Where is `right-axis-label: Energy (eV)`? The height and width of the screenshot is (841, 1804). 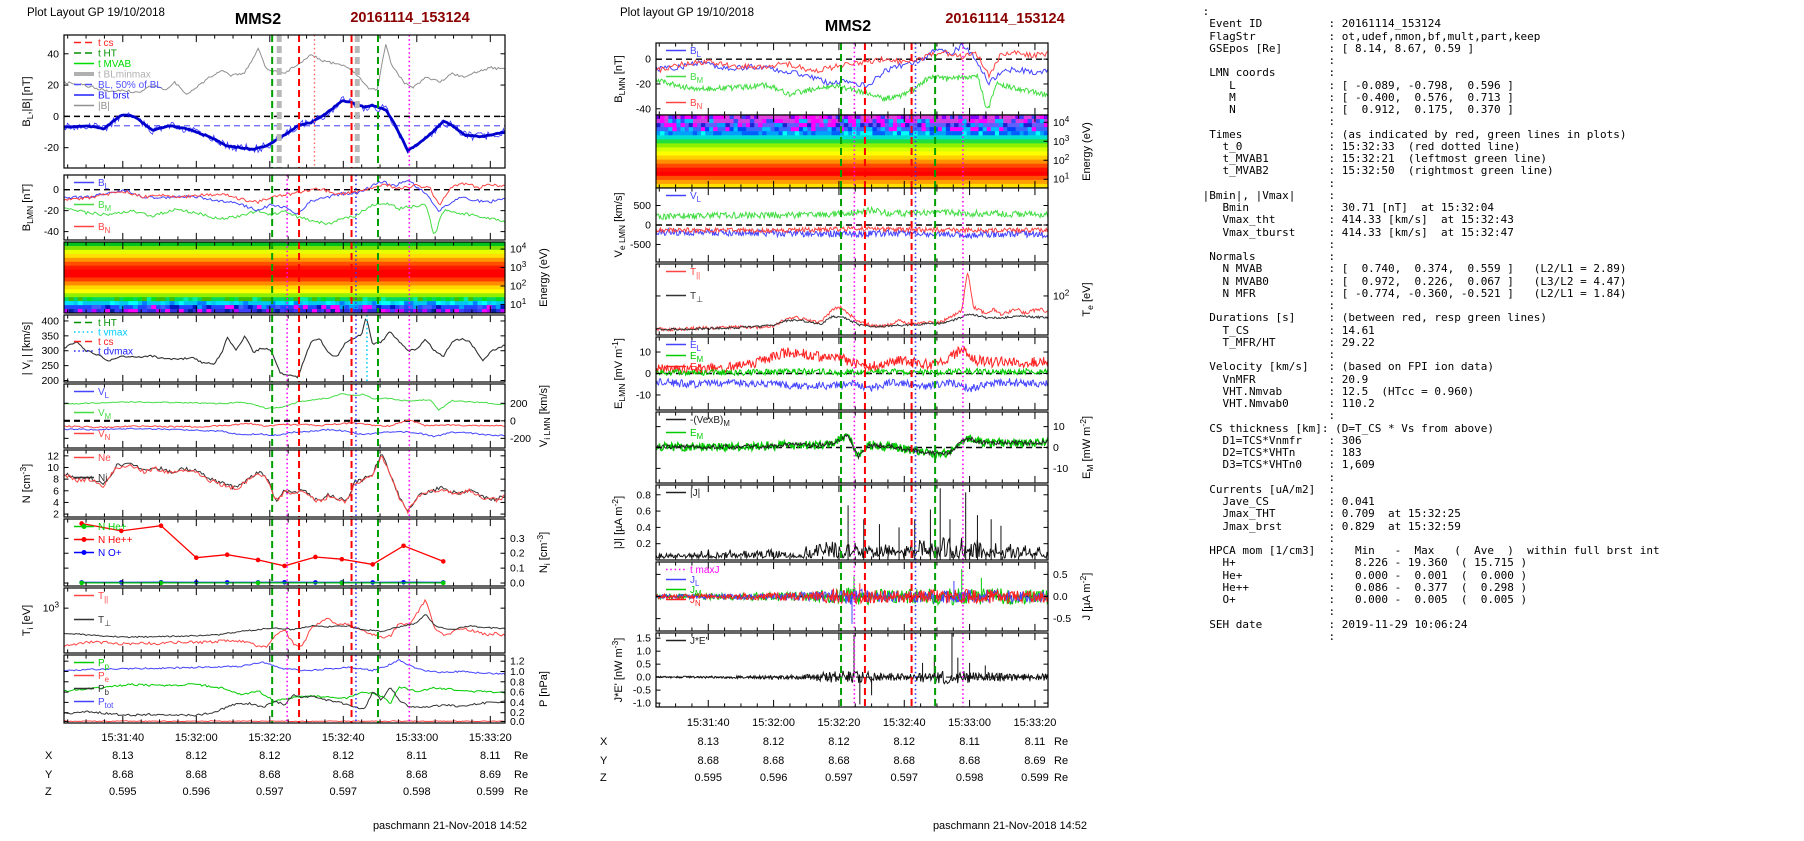
right-axis-label: Energy (eV) is located at coordinates (544, 277).